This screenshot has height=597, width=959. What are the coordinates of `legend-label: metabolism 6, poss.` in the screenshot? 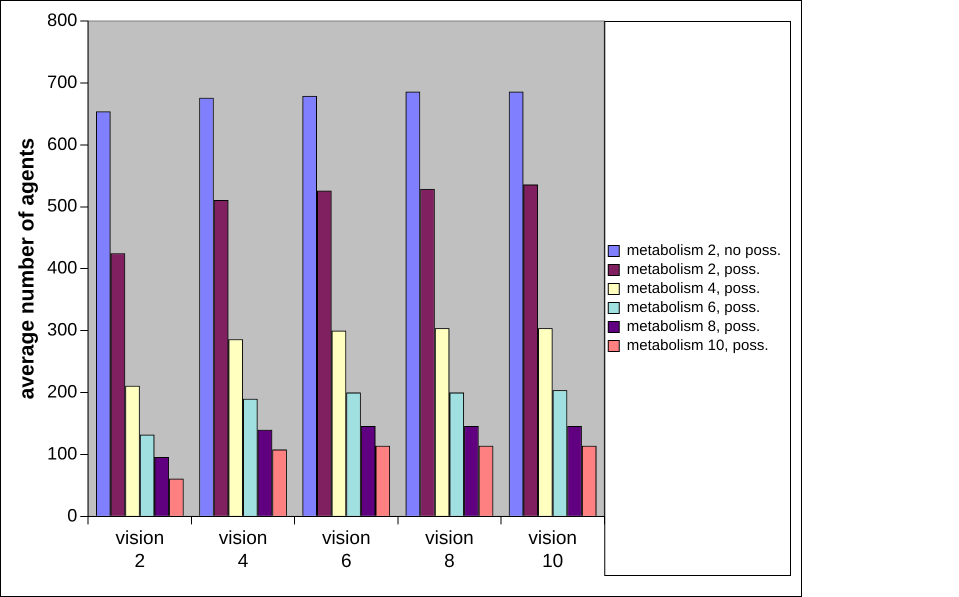 It's located at (693, 307).